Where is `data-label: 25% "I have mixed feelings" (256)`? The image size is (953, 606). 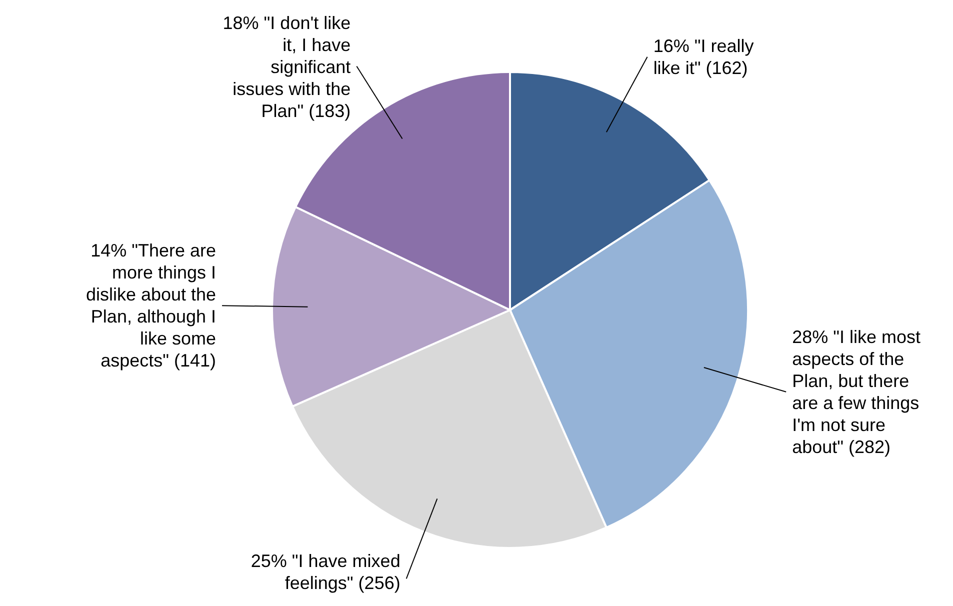 data-label: 25% "I have mixed feelings" (256) is located at coordinates (325, 572).